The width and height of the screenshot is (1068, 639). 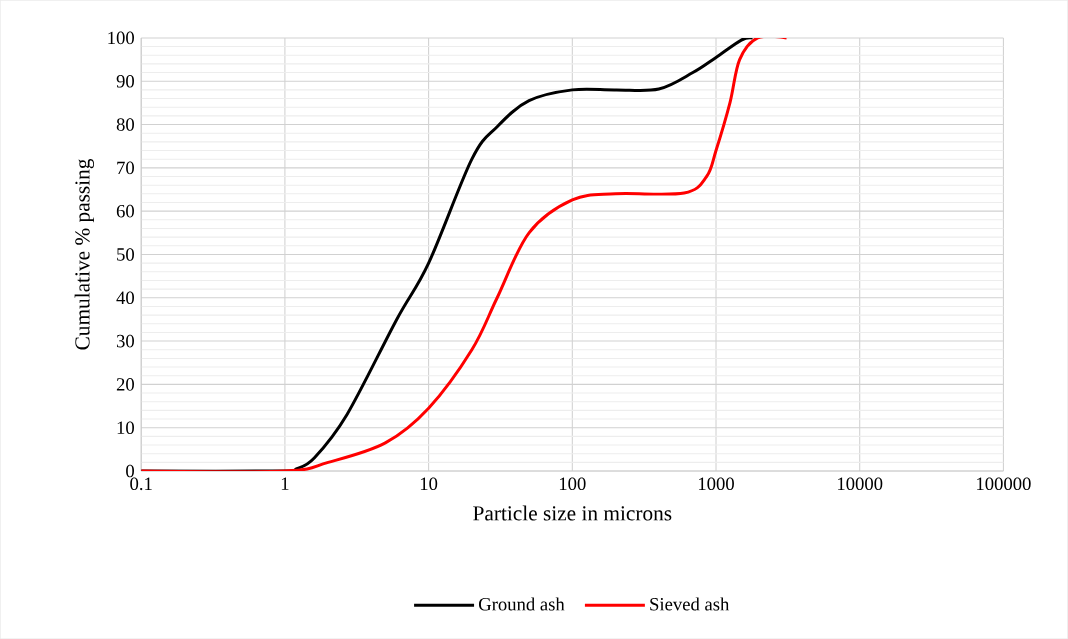 What do you see at coordinates (125, 254) in the screenshot?
I see `y-tick-label: 50` at bounding box center [125, 254].